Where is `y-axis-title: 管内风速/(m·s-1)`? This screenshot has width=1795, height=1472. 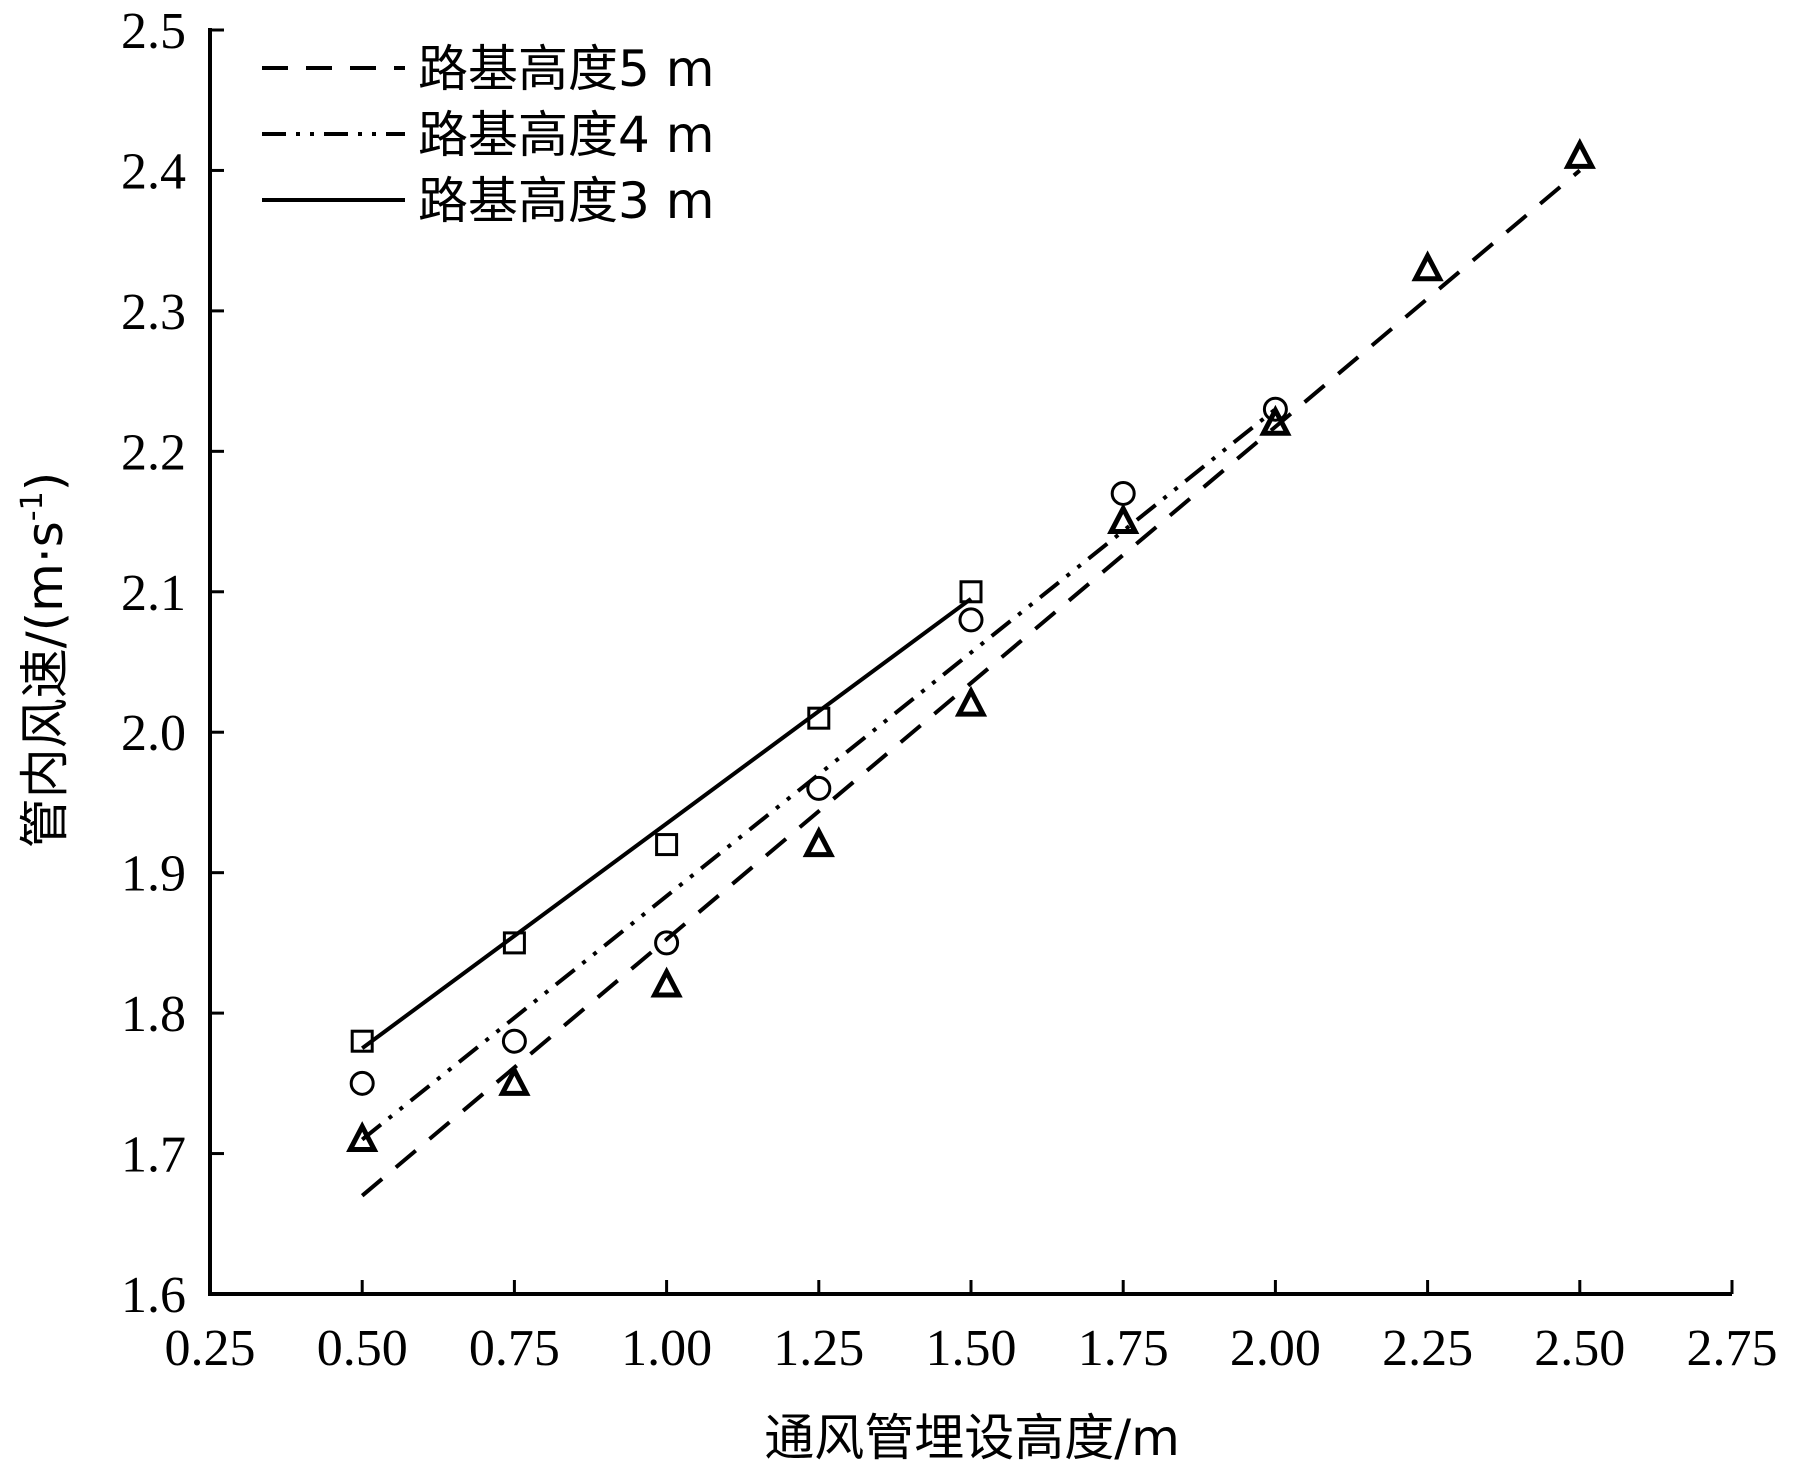
y-axis-title: 管内风速/(m·s-1) is located at coordinates (44, 660).